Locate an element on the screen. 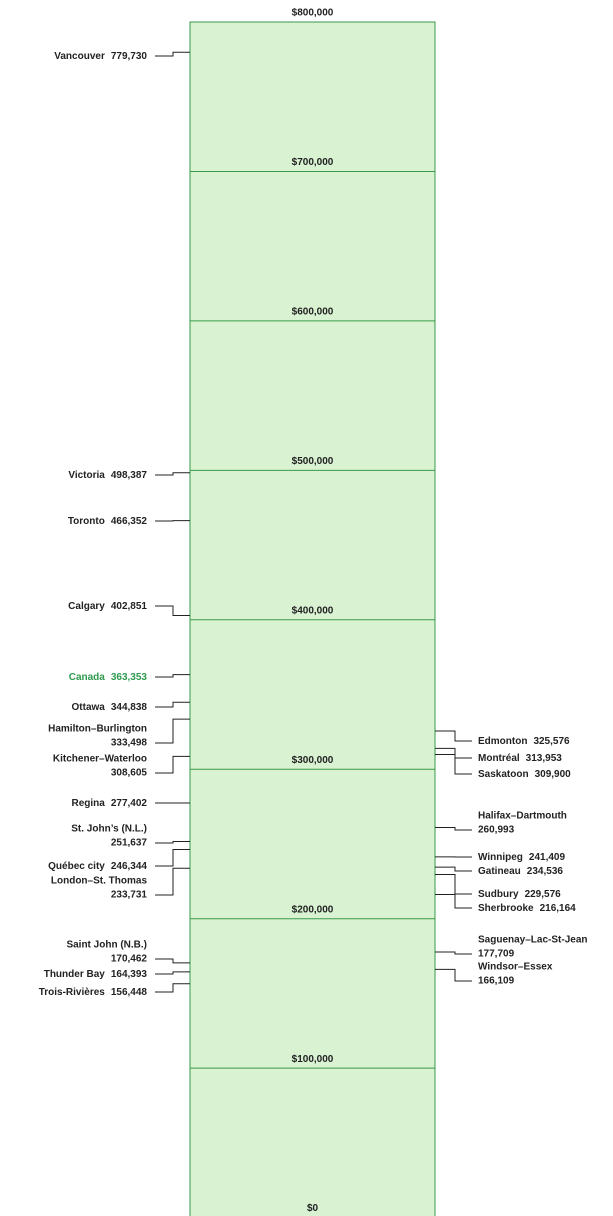 The image size is (613, 1216). value-label: 308,605 is located at coordinates (129, 773).